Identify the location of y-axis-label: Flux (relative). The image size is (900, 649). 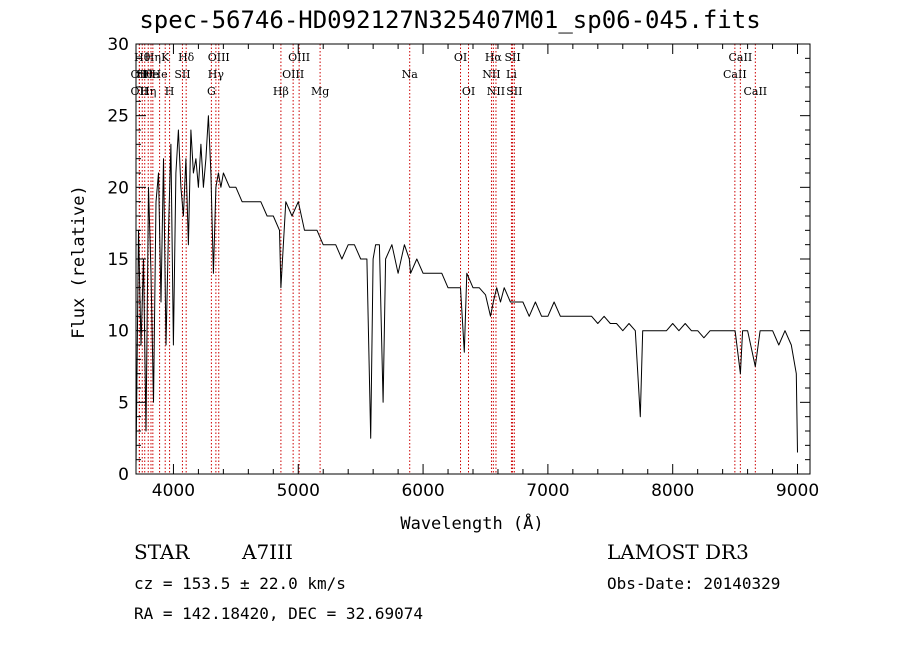
(79, 262).